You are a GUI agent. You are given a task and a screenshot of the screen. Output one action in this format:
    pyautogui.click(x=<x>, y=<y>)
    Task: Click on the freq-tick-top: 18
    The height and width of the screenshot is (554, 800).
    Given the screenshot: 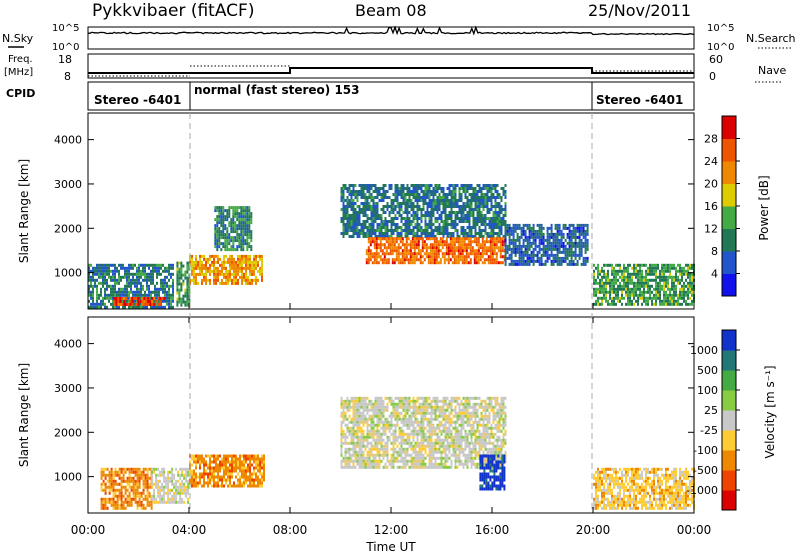 What is the action you would take?
    pyautogui.click(x=65, y=59)
    